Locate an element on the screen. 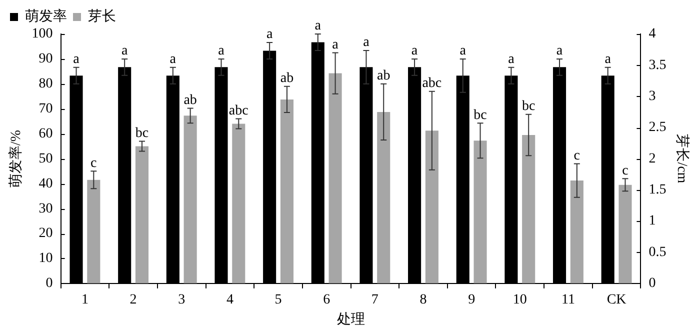  x-tick-label: 8 is located at coordinates (423, 300).